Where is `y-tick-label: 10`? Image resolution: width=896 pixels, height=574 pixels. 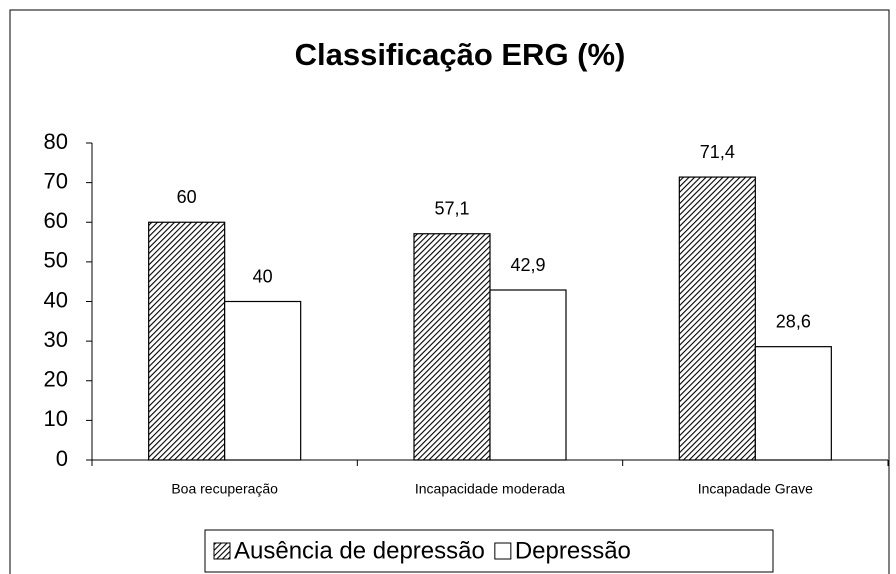
y-tick-label: 10 is located at coordinates (56, 418).